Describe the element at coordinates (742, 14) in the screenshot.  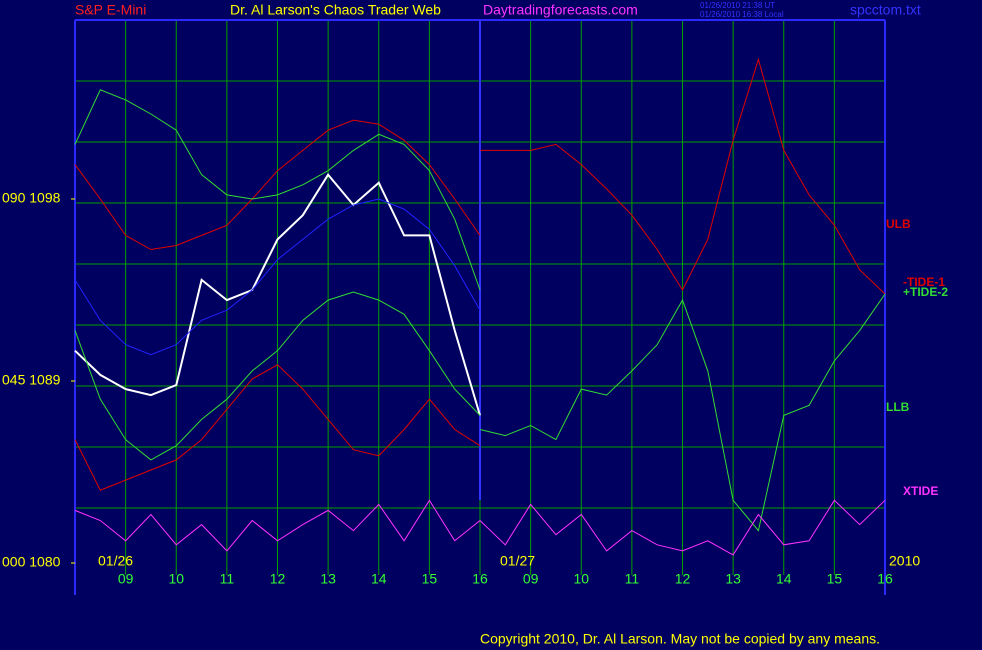
I see `timestamp: 01/26/2010 16:38 Local` at that location.